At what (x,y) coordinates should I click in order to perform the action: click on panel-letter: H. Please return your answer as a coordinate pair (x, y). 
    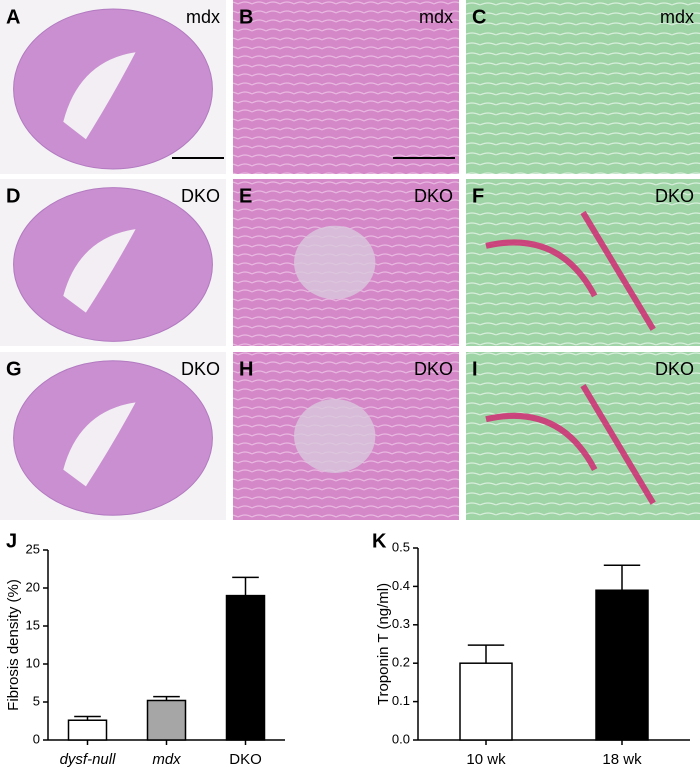
    Looking at the image, I should click on (246, 369).